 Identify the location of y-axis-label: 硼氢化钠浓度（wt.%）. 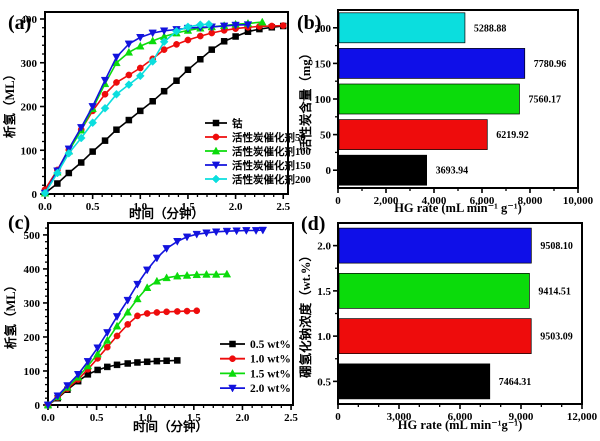
(305, 313).